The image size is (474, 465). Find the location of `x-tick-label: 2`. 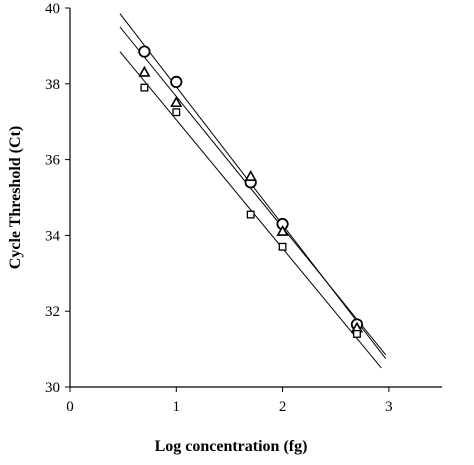

x-tick-label: 2 is located at coordinates (283, 407).